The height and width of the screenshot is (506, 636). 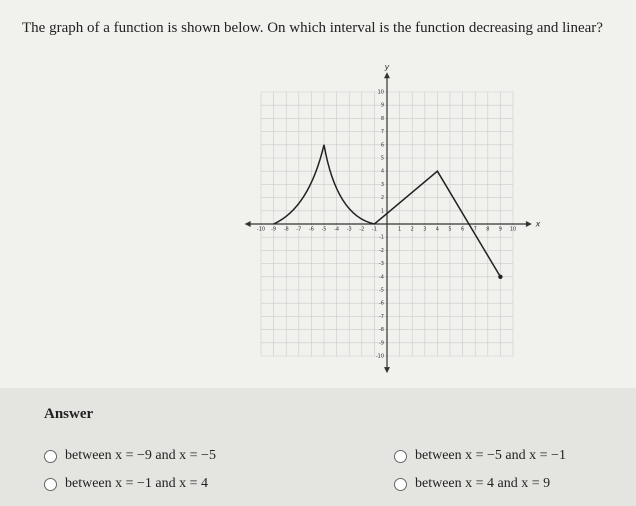 I want to click on x-tick-label: 6, so click(x=462, y=230).